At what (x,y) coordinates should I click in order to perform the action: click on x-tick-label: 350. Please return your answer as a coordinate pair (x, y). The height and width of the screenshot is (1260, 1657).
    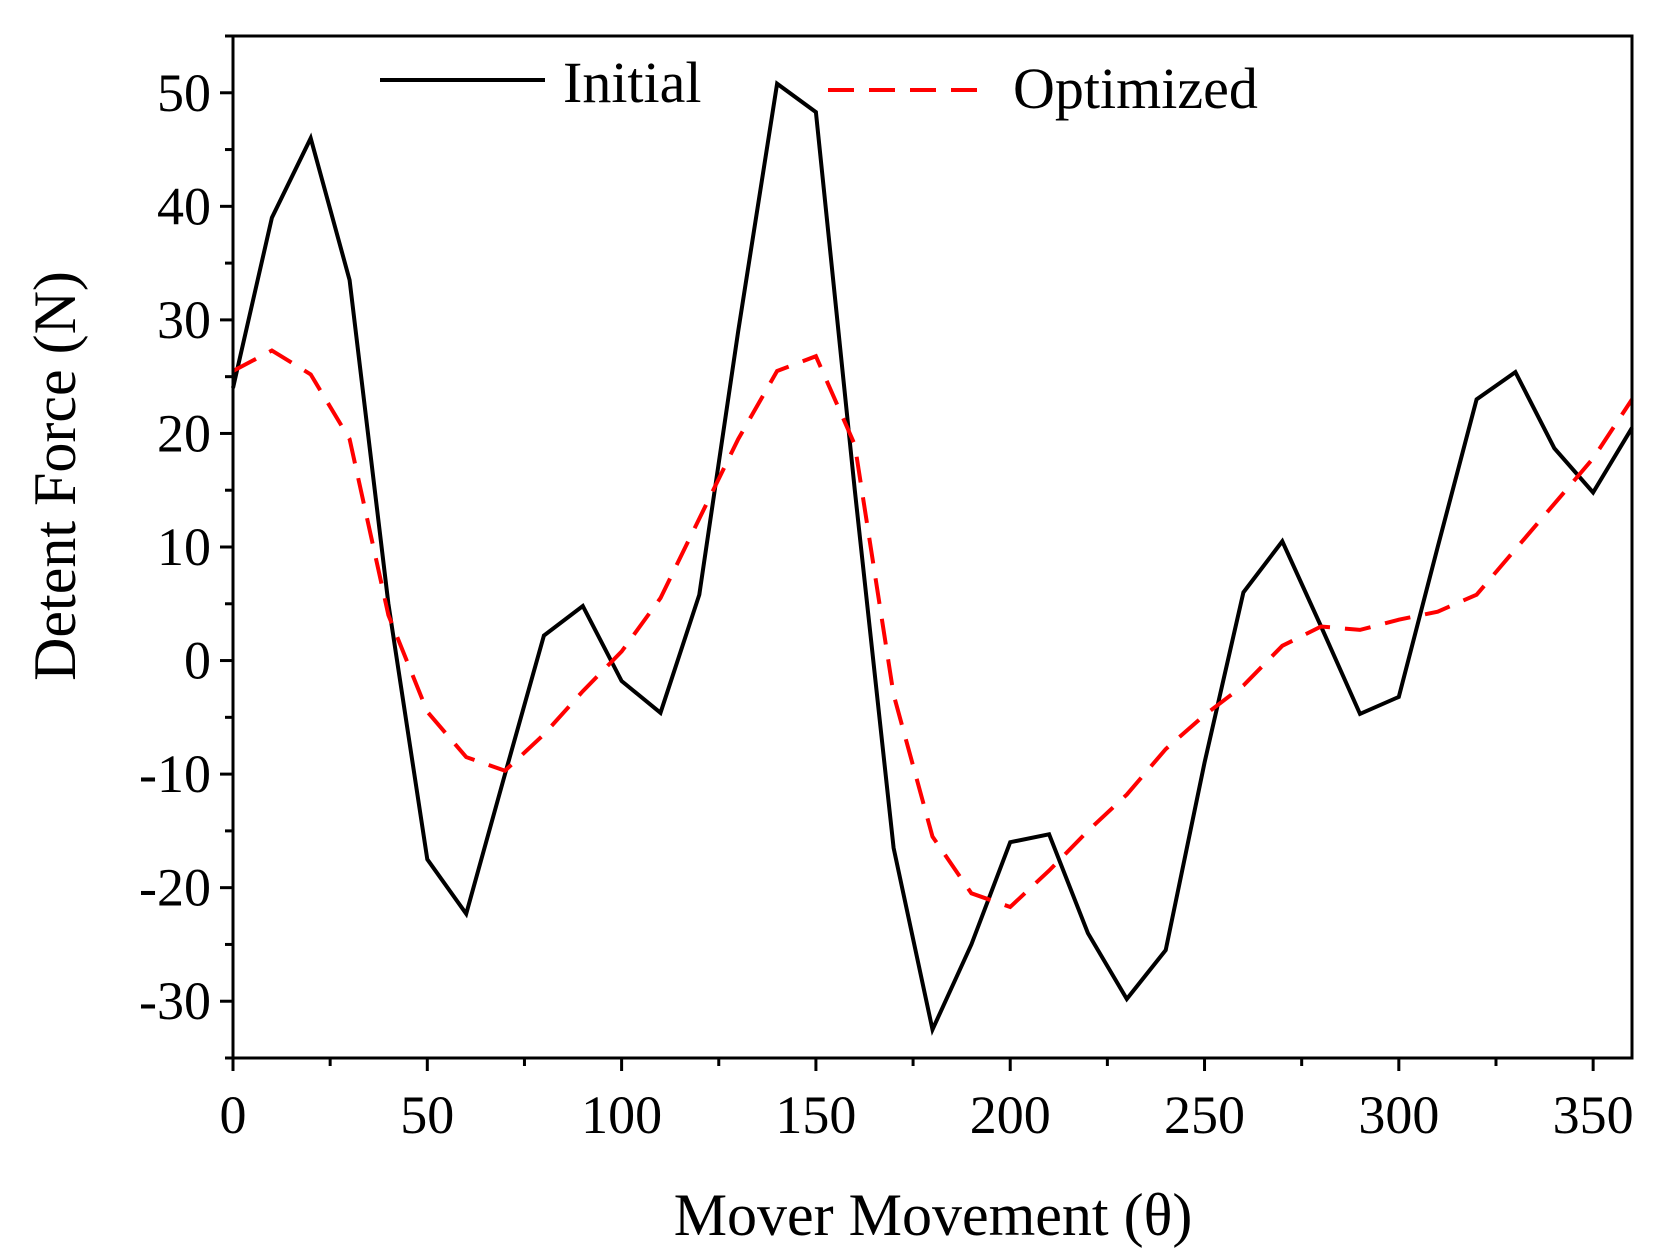
    Looking at the image, I should click on (1593, 1115).